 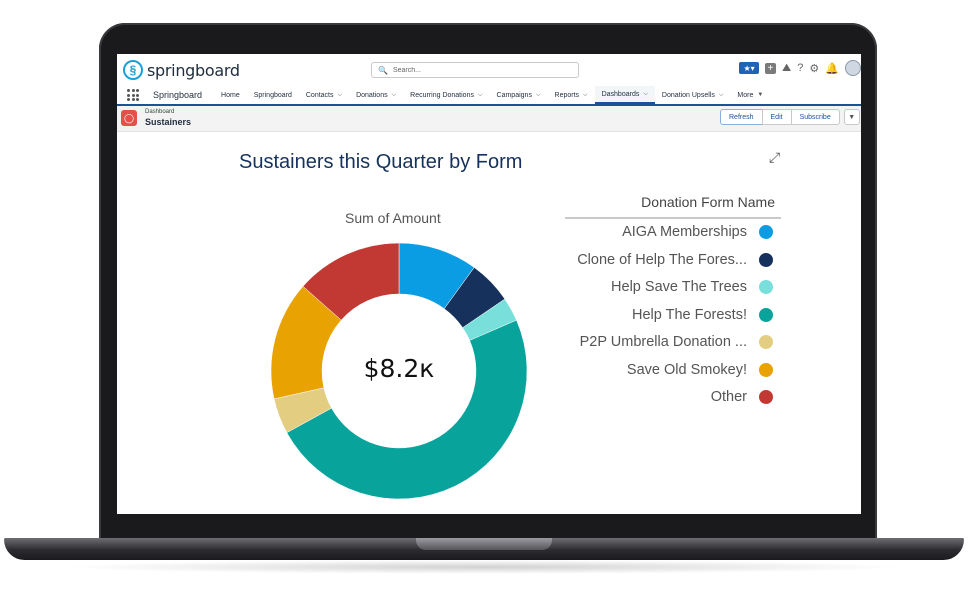 What do you see at coordinates (660, 397) in the screenshot?
I see `legend-item: Other` at bounding box center [660, 397].